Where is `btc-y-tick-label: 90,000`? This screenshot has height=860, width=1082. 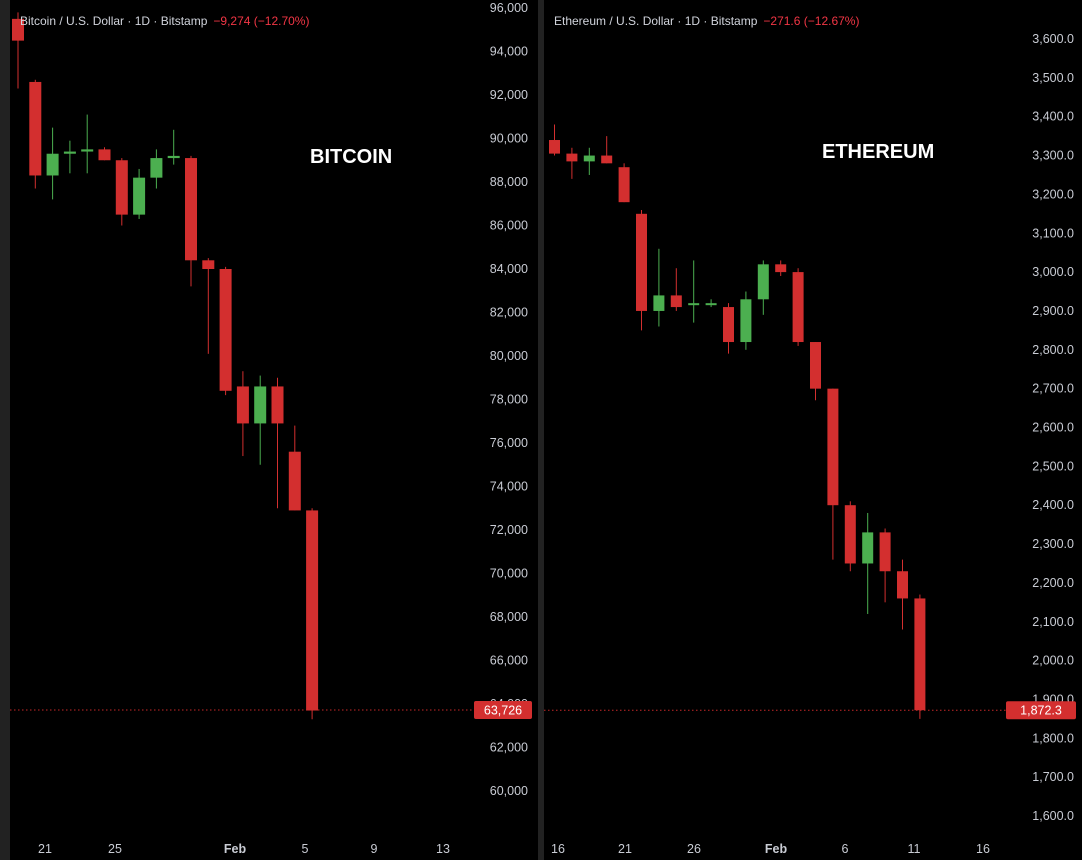
btc-y-tick-label: 90,000 is located at coordinates (509, 139).